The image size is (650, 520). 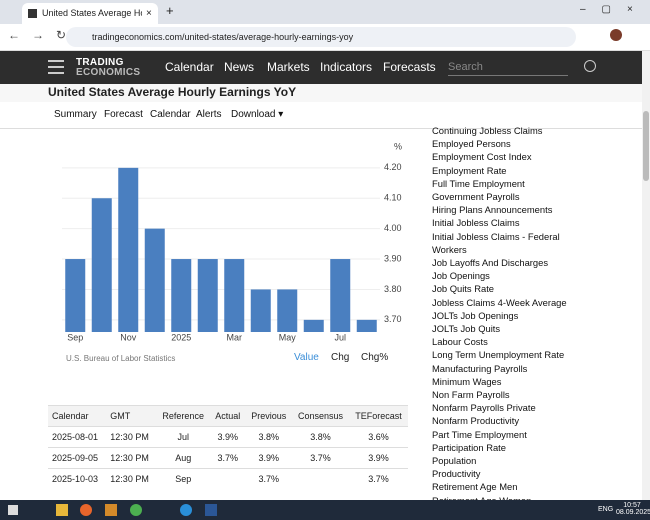 What do you see at coordinates (181, 337) in the screenshot?
I see `x-tick-label: 2025` at bounding box center [181, 337].